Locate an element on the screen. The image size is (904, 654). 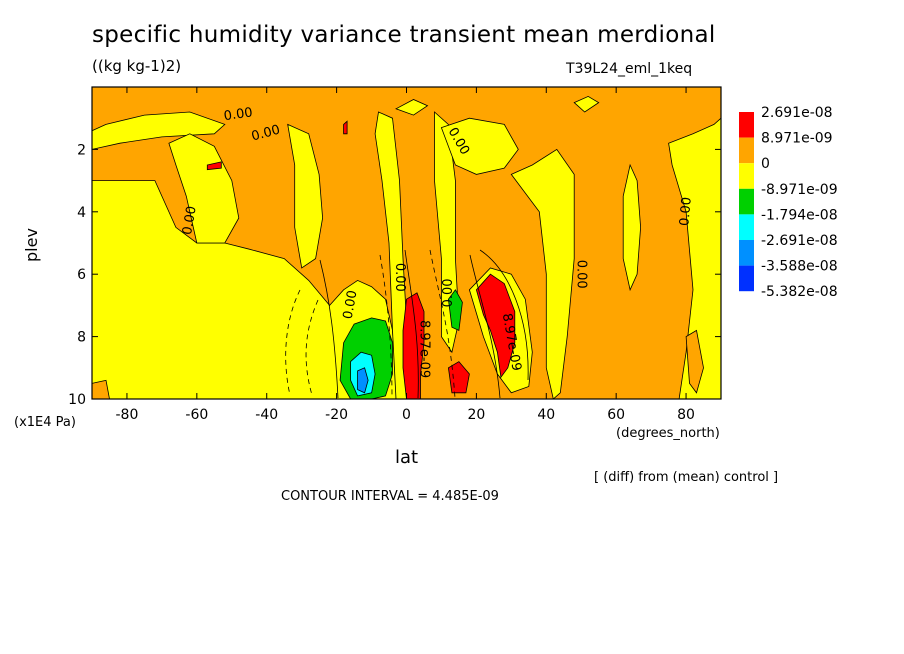
legend-label: 8.971e-09 is located at coordinates (797, 139).